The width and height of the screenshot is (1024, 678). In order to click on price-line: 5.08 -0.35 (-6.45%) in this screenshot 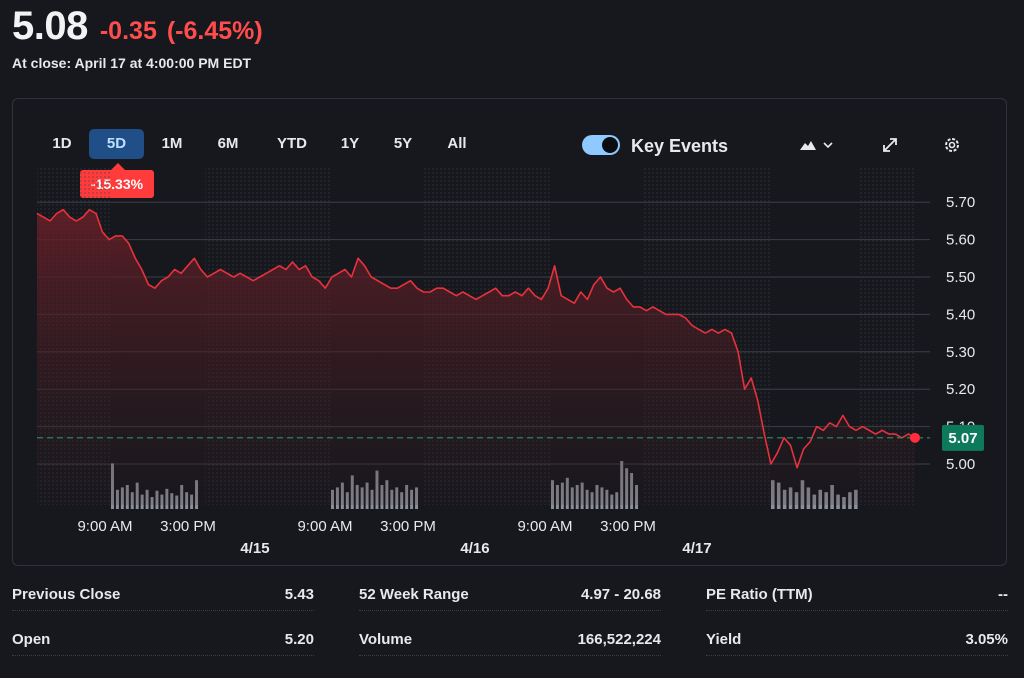, I will do `click(137, 26)`.